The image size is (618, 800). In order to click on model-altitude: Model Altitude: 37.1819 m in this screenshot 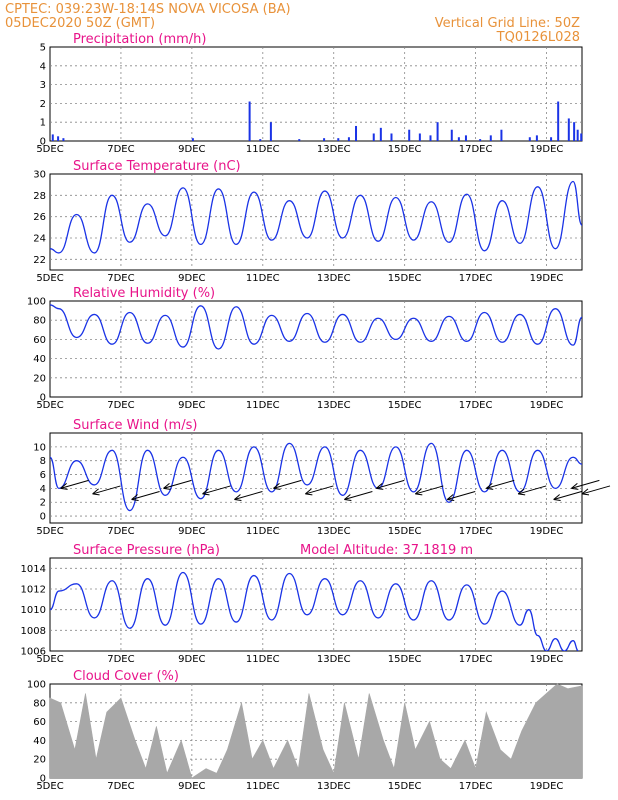, I will do `click(386, 550)`.